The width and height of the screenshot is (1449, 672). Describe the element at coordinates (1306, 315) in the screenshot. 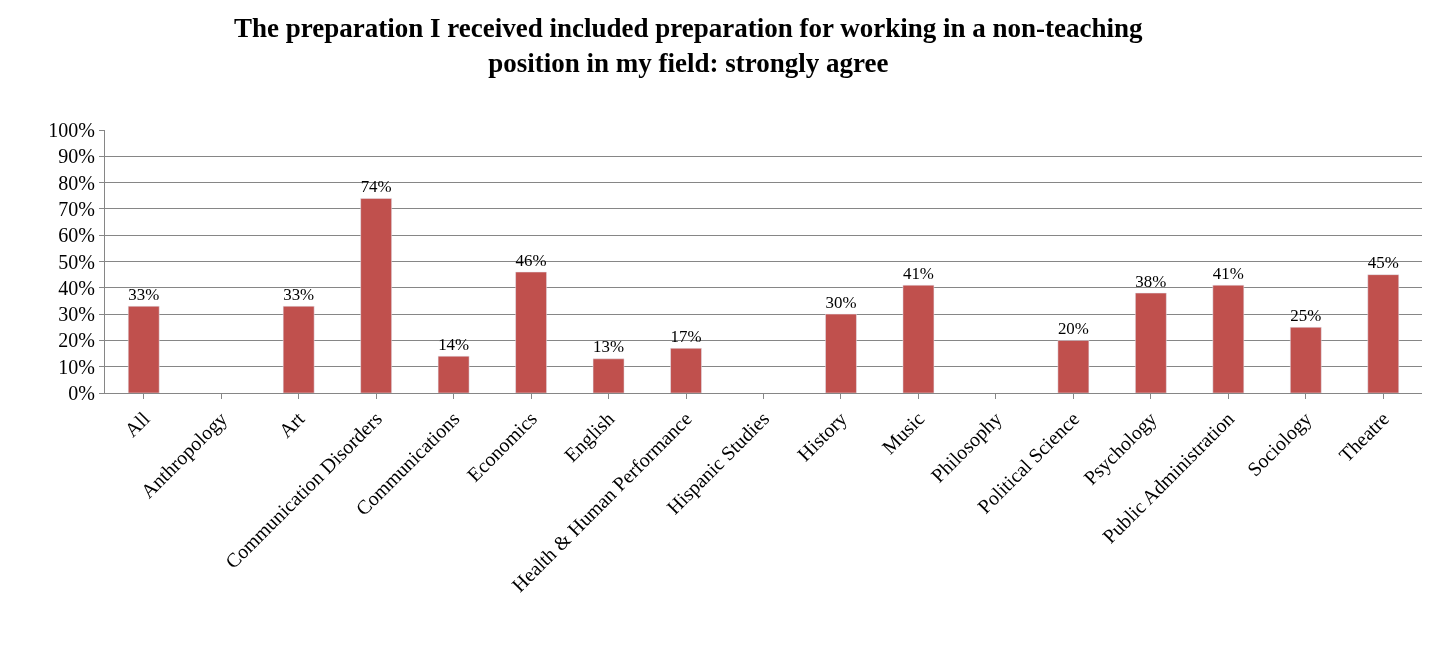

I see `data-label: 25%` at that location.